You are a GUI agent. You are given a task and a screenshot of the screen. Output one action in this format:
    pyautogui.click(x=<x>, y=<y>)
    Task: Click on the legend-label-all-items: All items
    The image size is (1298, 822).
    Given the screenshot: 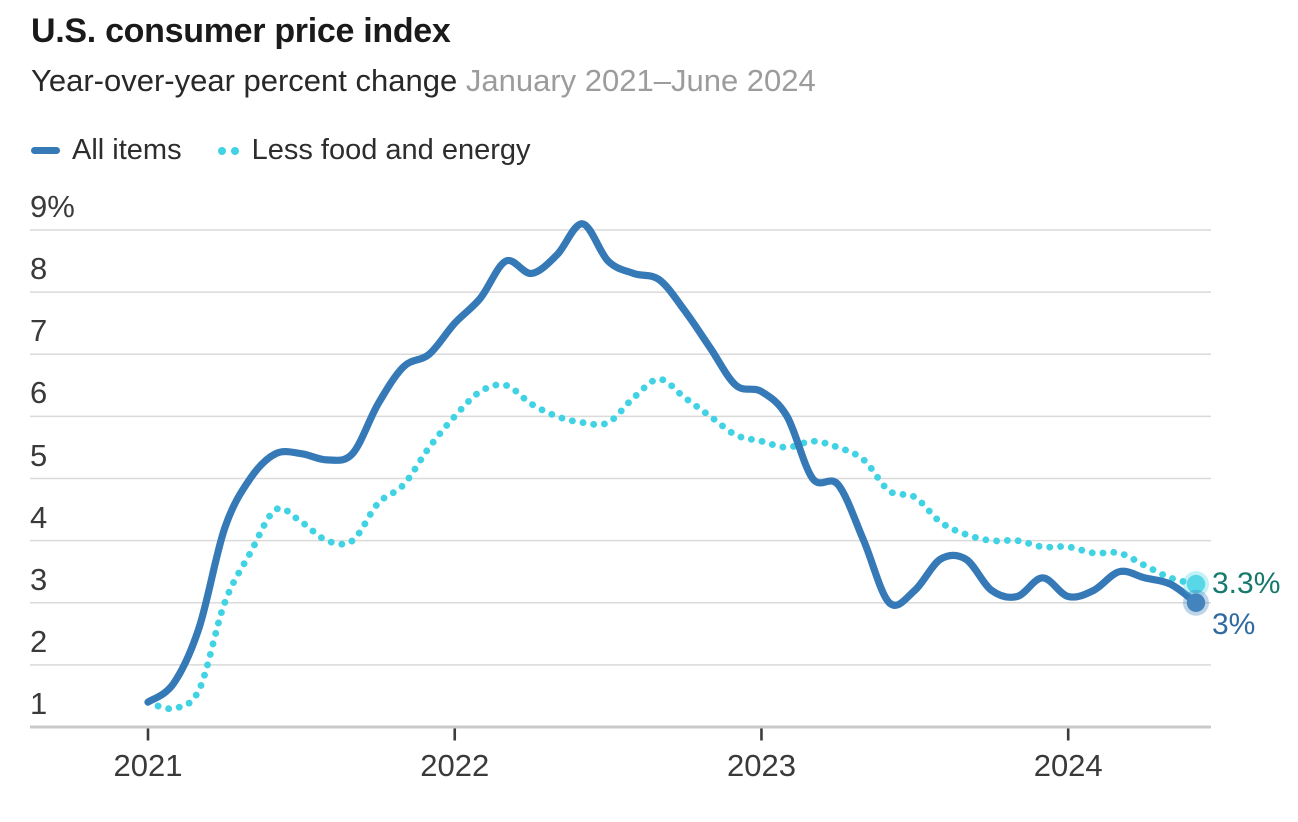 What is the action you would take?
    pyautogui.click(x=127, y=150)
    